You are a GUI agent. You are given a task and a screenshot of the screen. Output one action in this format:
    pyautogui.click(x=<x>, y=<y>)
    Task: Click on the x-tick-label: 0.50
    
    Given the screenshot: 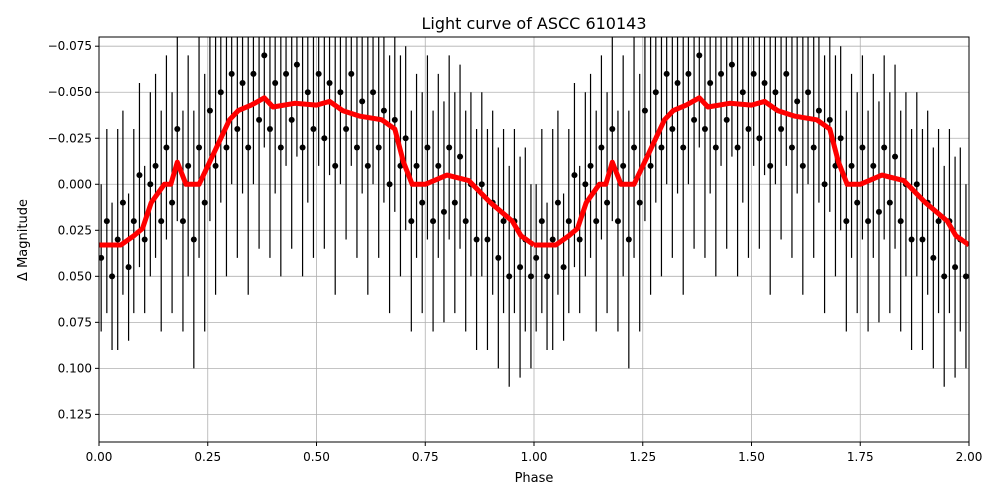 What is the action you would take?
    pyautogui.click(x=316, y=457)
    